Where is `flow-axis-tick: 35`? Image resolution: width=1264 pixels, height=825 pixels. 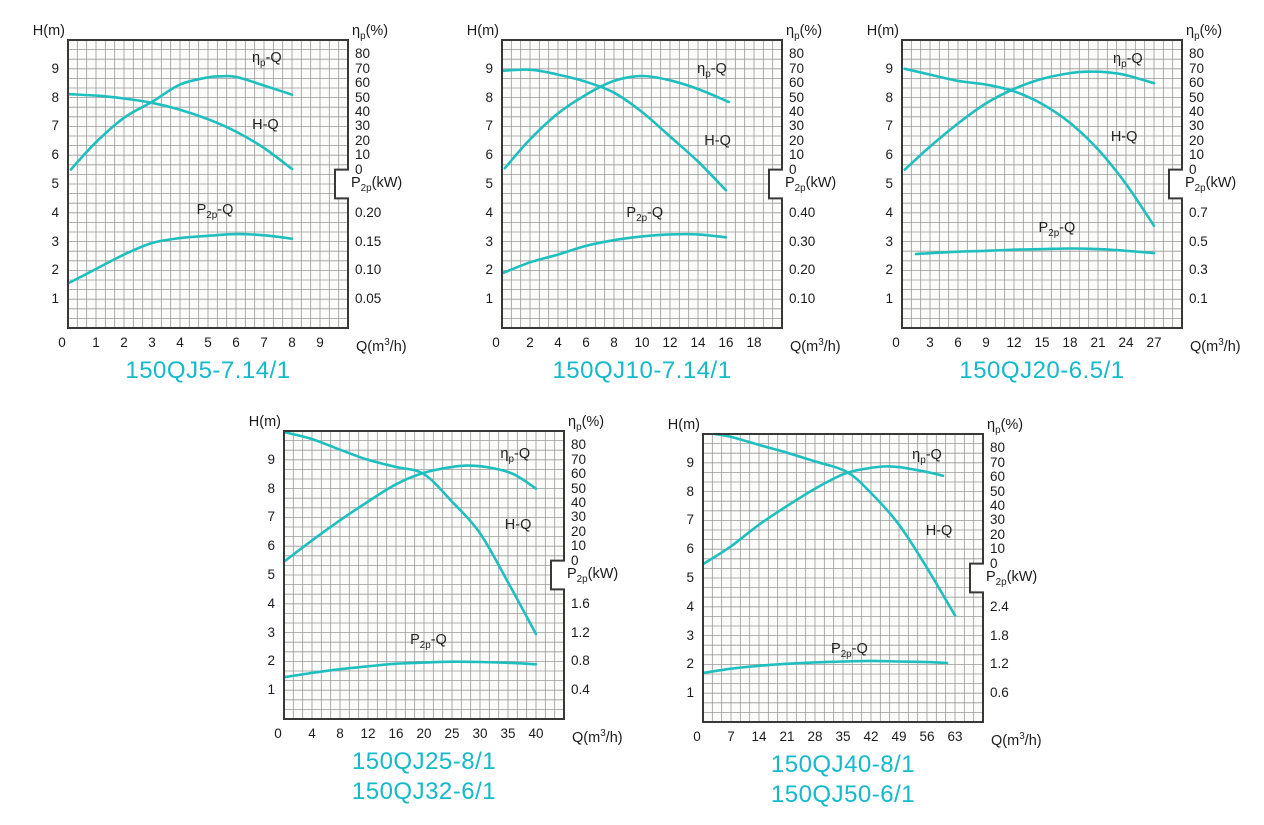 flow-axis-tick: 35 is located at coordinates (508, 733).